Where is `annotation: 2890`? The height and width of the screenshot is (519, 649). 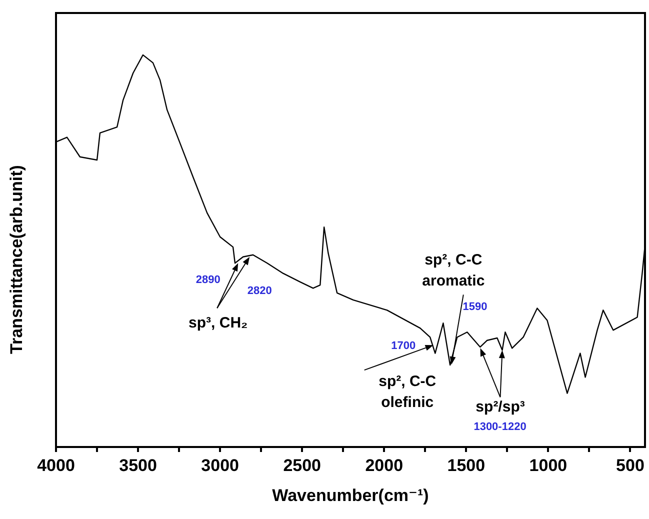 annotation: 2890 is located at coordinates (208, 280).